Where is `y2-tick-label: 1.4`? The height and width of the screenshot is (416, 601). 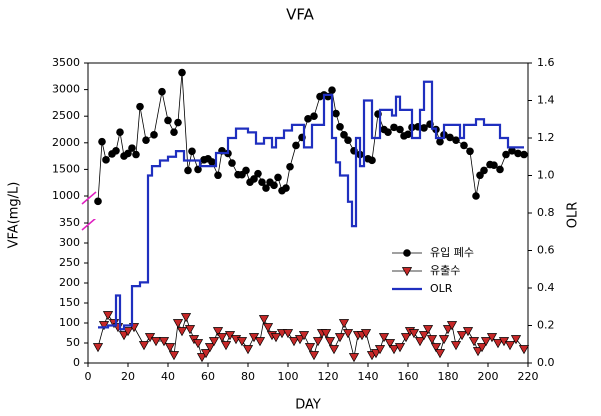
y2-tick-label: 1.4 is located at coordinates (546, 100).